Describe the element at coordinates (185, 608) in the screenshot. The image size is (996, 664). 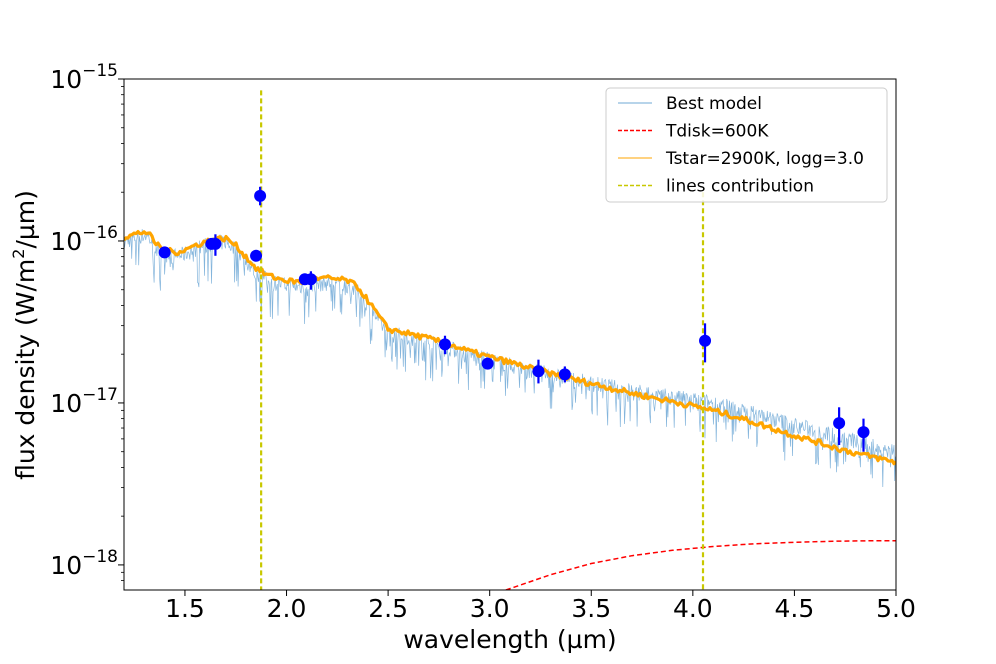
I see `x-tick-label: 1.5` at that location.